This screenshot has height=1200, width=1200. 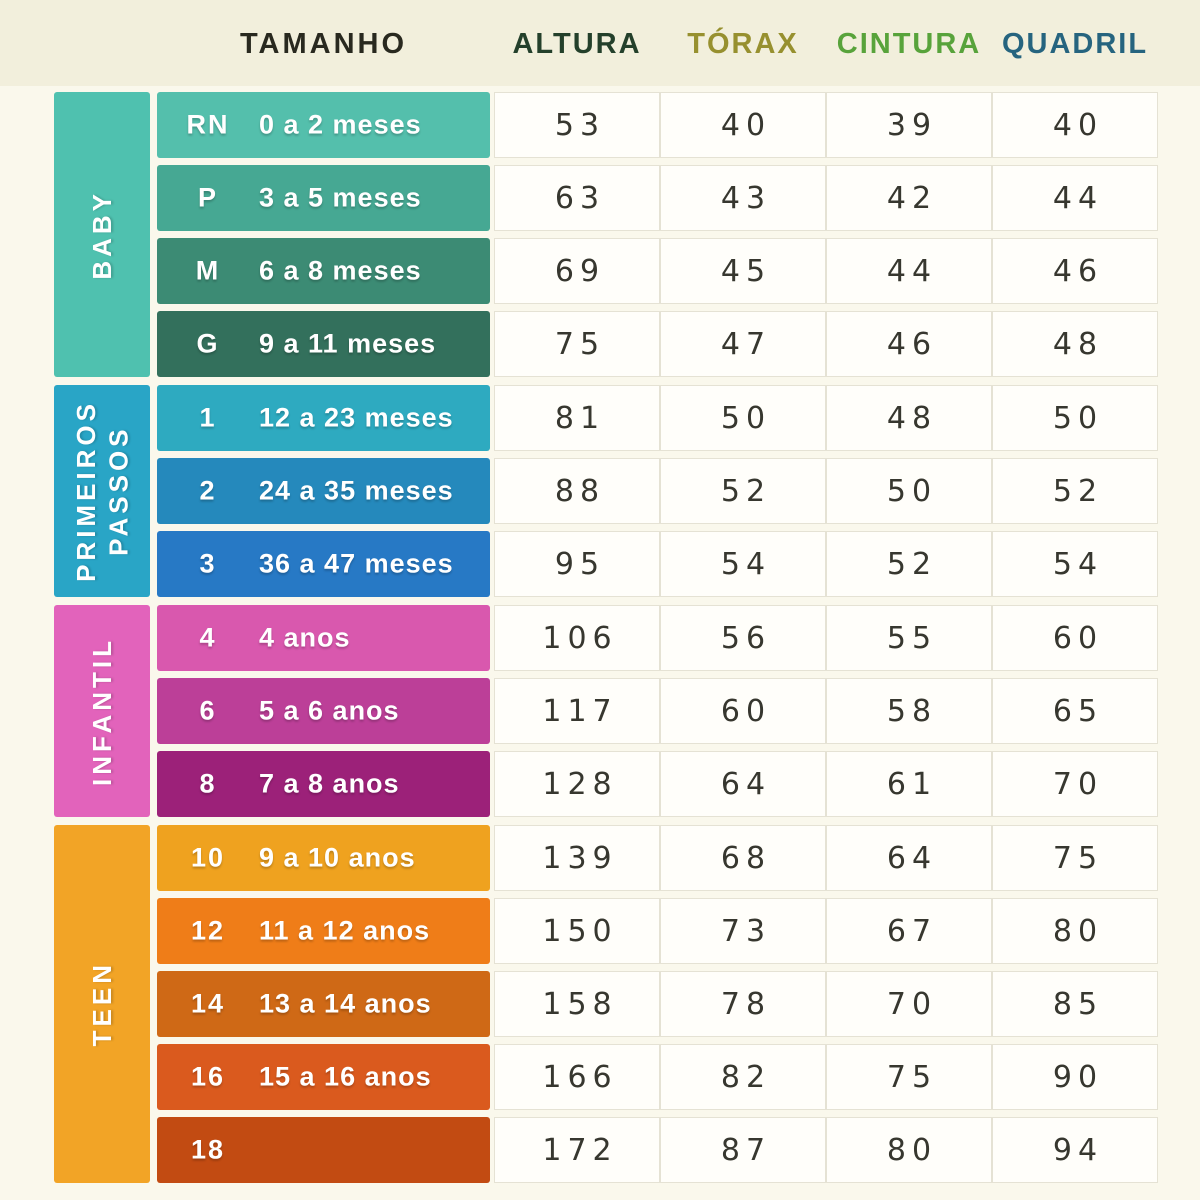 What do you see at coordinates (912, 1004) in the screenshot?
I see `cintura-value: 70` at bounding box center [912, 1004].